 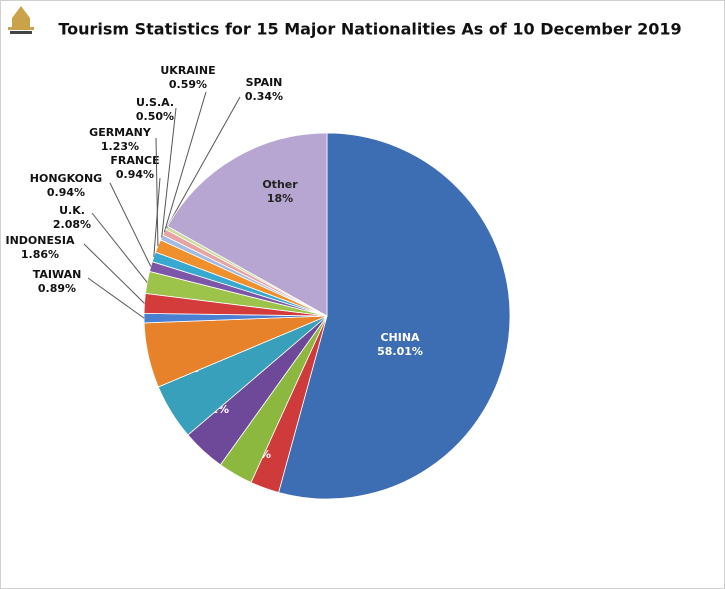 I want to click on value-label: 1.86%, so click(x=40, y=254).